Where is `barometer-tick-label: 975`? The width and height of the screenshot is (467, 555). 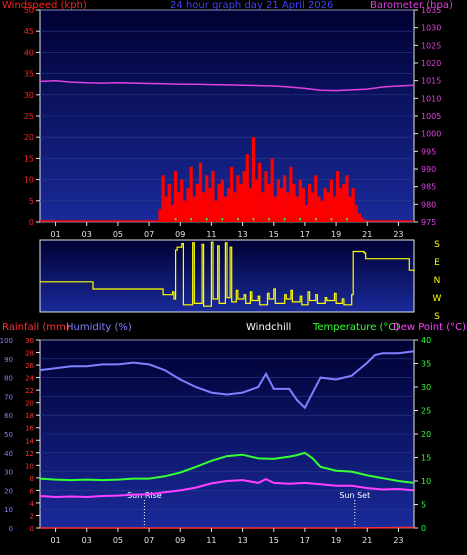
barometer-tick-label: 975 is located at coordinates (428, 222).